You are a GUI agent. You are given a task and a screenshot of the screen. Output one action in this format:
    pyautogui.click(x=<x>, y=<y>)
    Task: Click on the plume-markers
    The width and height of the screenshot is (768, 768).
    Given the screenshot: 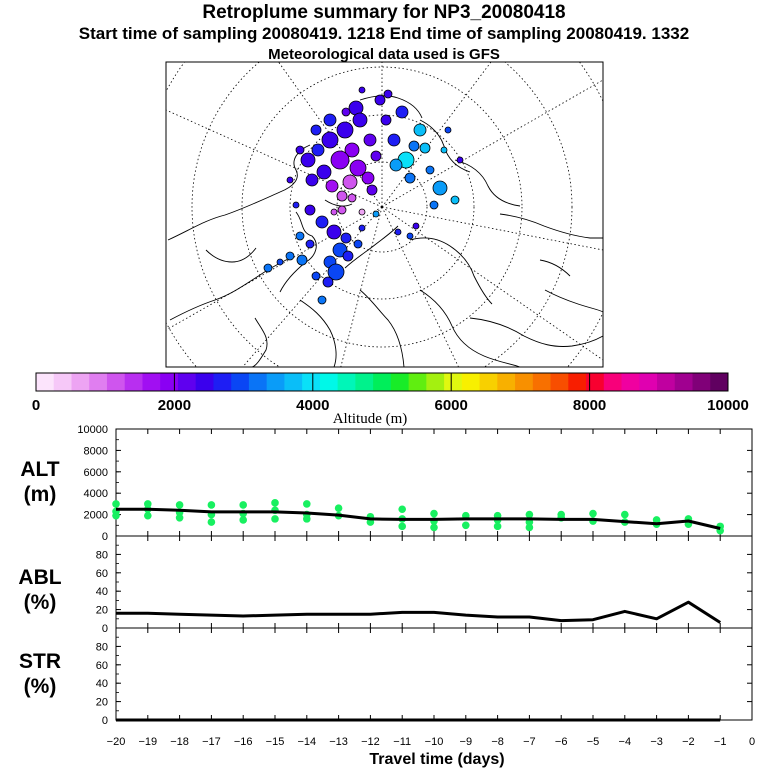 What is the action you would take?
    pyautogui.click(x=363, y=195)
    